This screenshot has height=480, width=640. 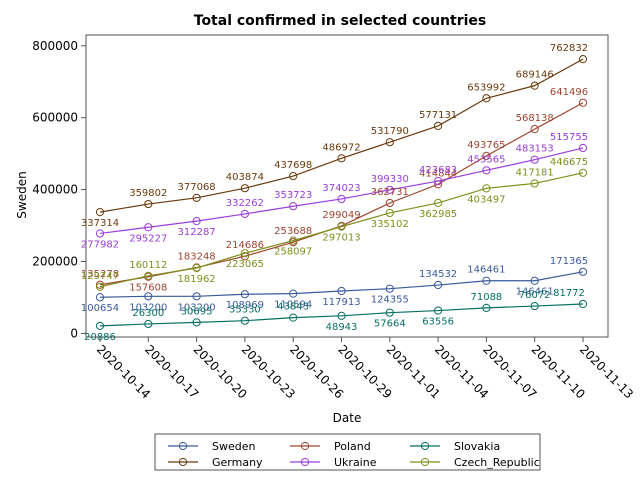 I want to click on data-label: 110594, so click(x=293, y=305).